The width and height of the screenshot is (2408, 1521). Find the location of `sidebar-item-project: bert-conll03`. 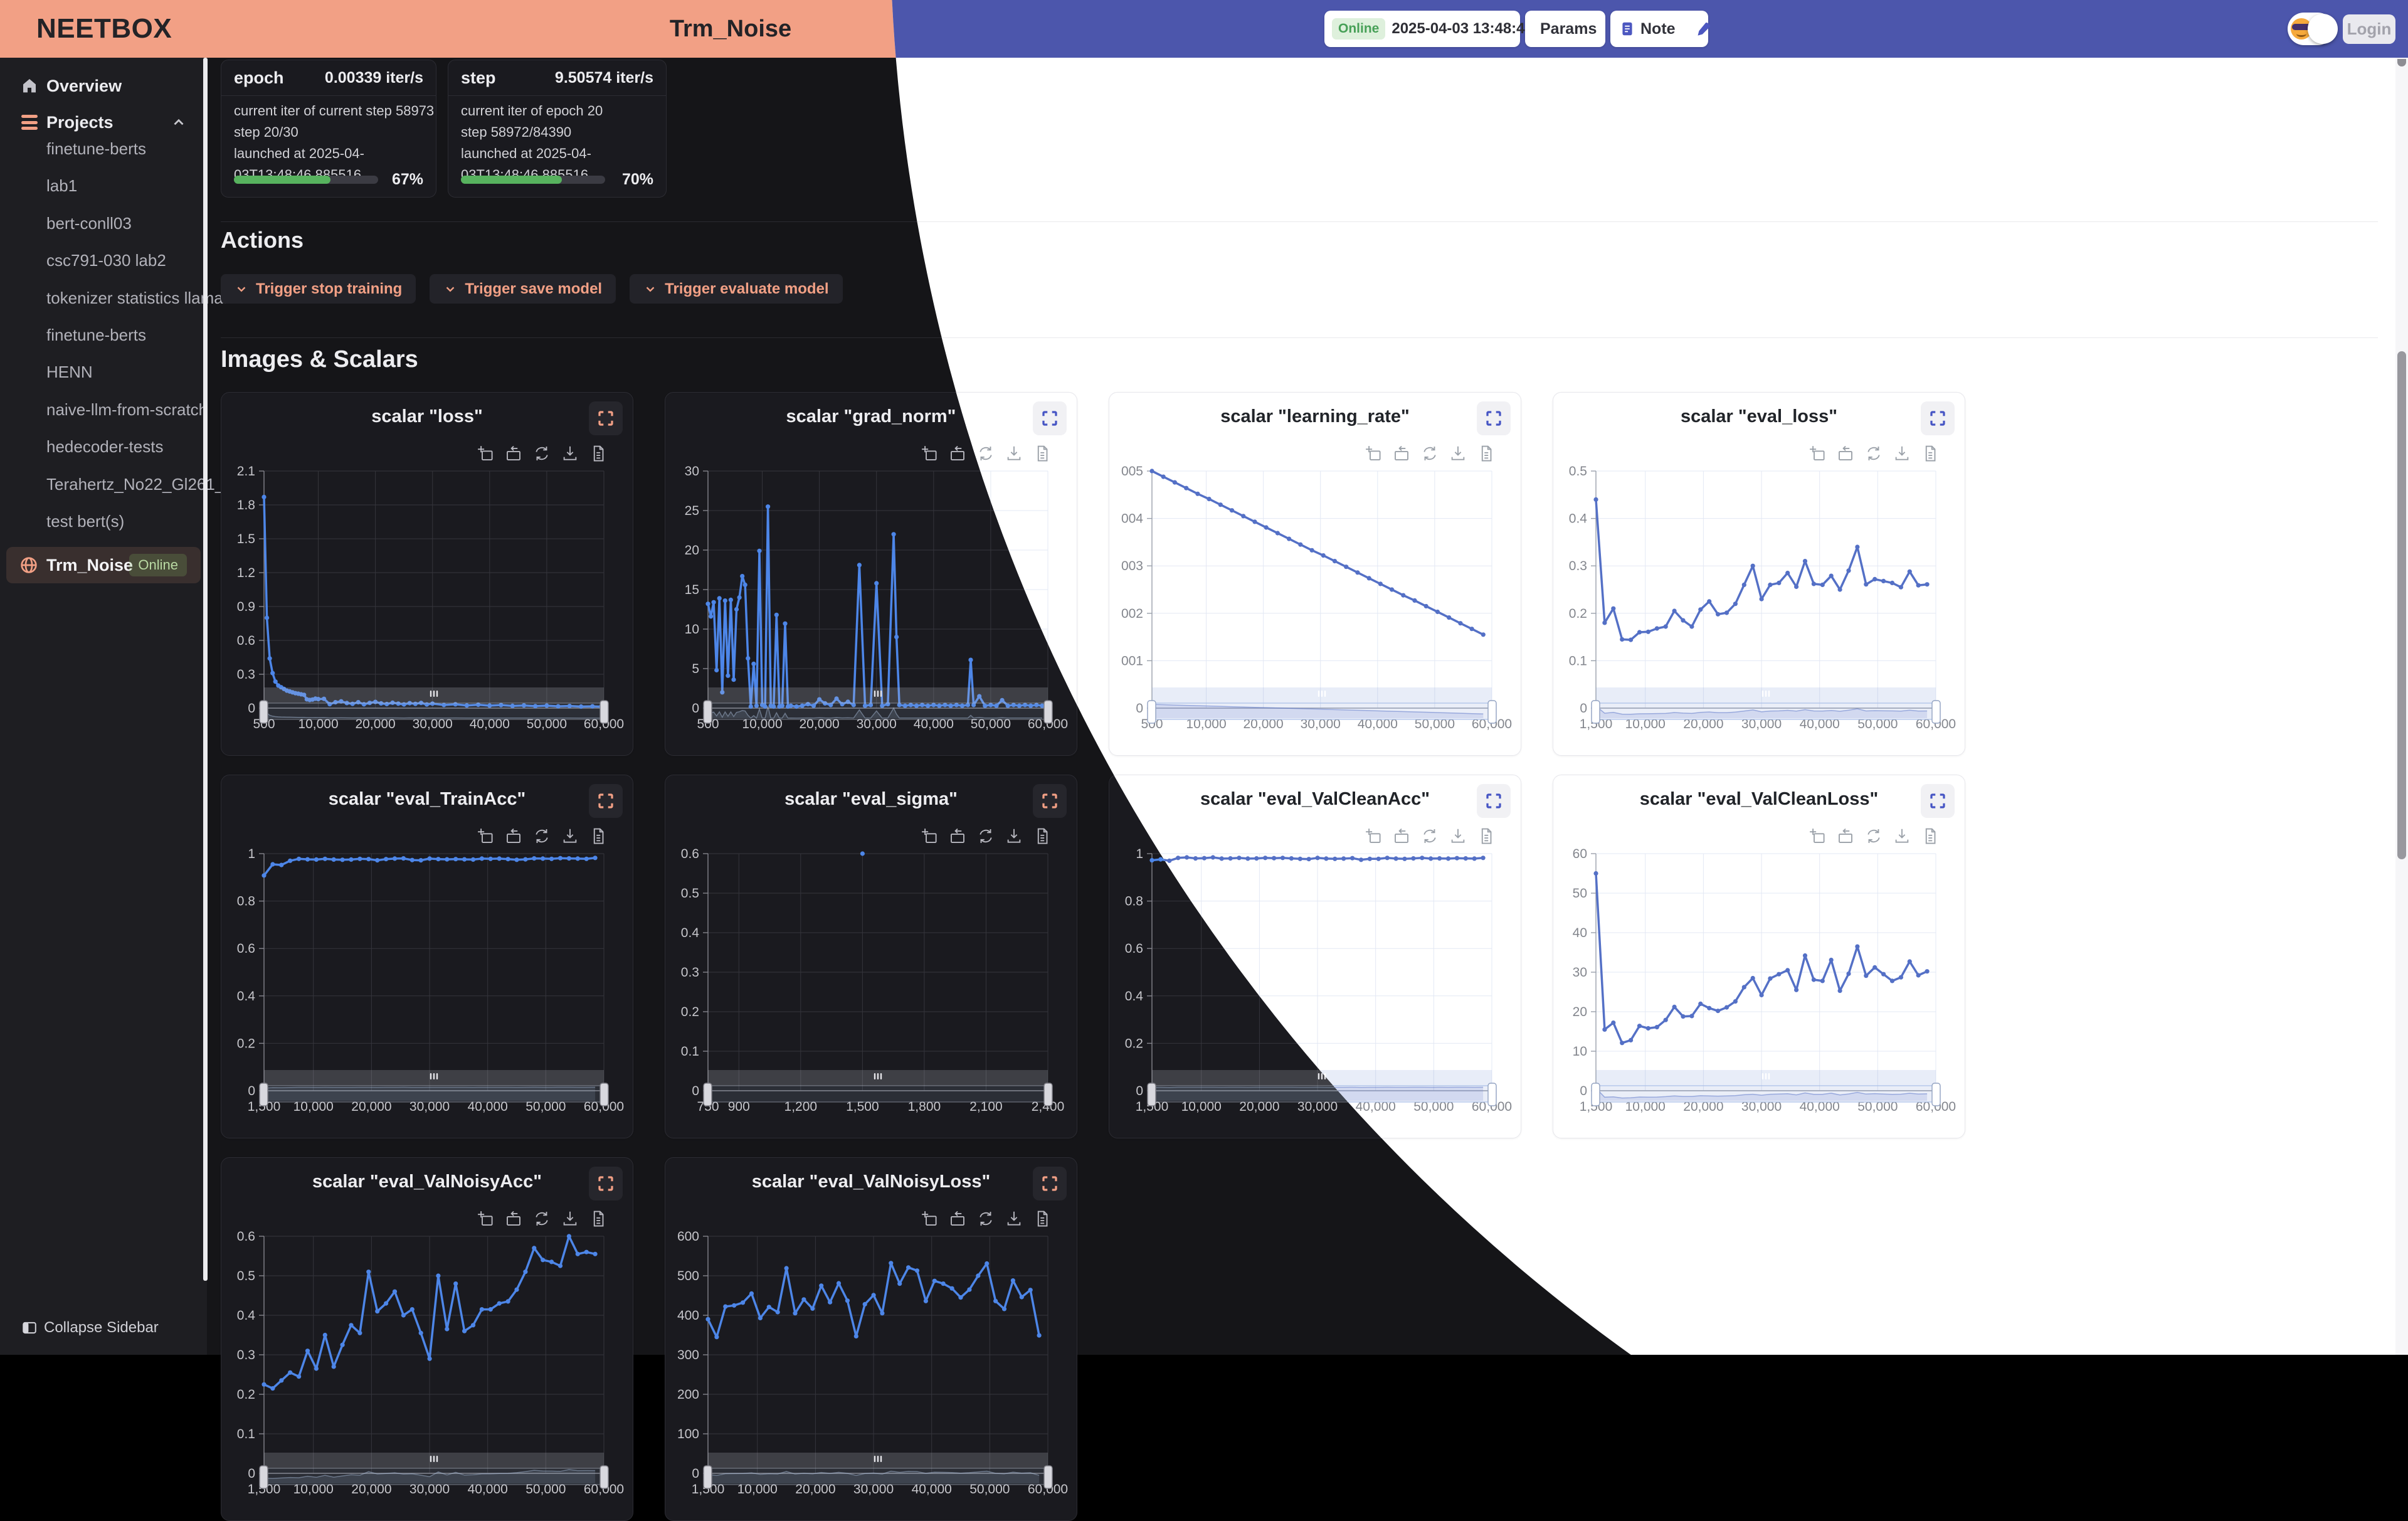

sidebar-item-project: bert-conll03 is located at coordinates (89, 223).